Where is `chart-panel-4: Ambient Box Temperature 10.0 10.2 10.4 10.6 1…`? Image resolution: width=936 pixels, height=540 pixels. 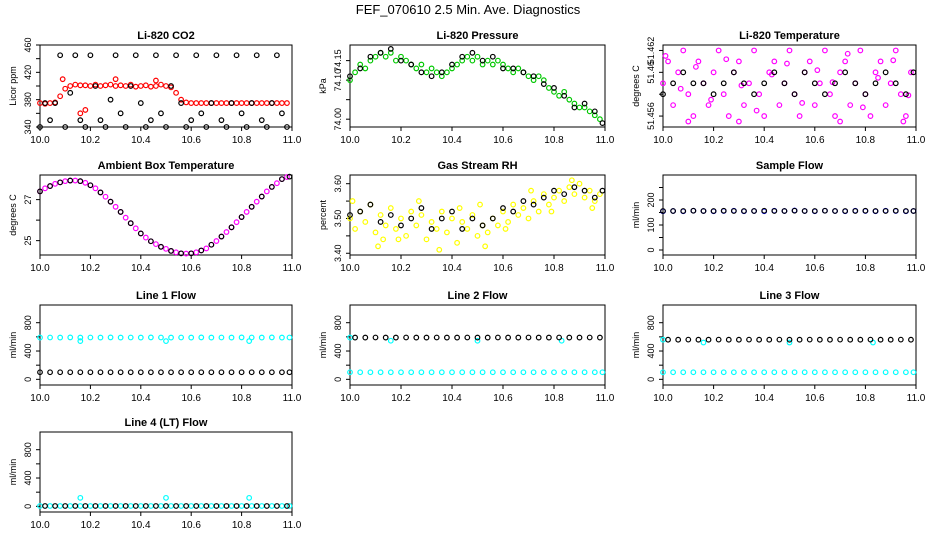
chart-panel-4: Ambient Box Temperature 10.0 10.2 10.4 10.6 1… is located at coordinates (155, 217).